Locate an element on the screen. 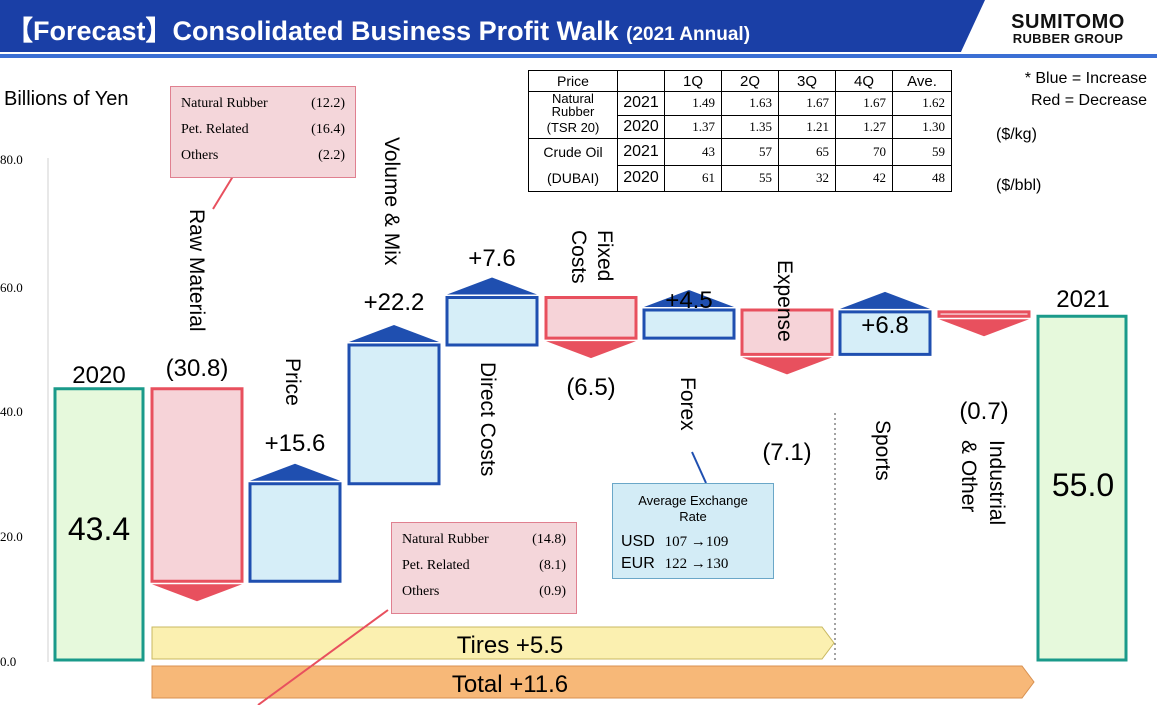 The image size is (1157, 705). fx-rows: USD 107 →109 EUR 122 →130 is located at coordinates (693, 553).